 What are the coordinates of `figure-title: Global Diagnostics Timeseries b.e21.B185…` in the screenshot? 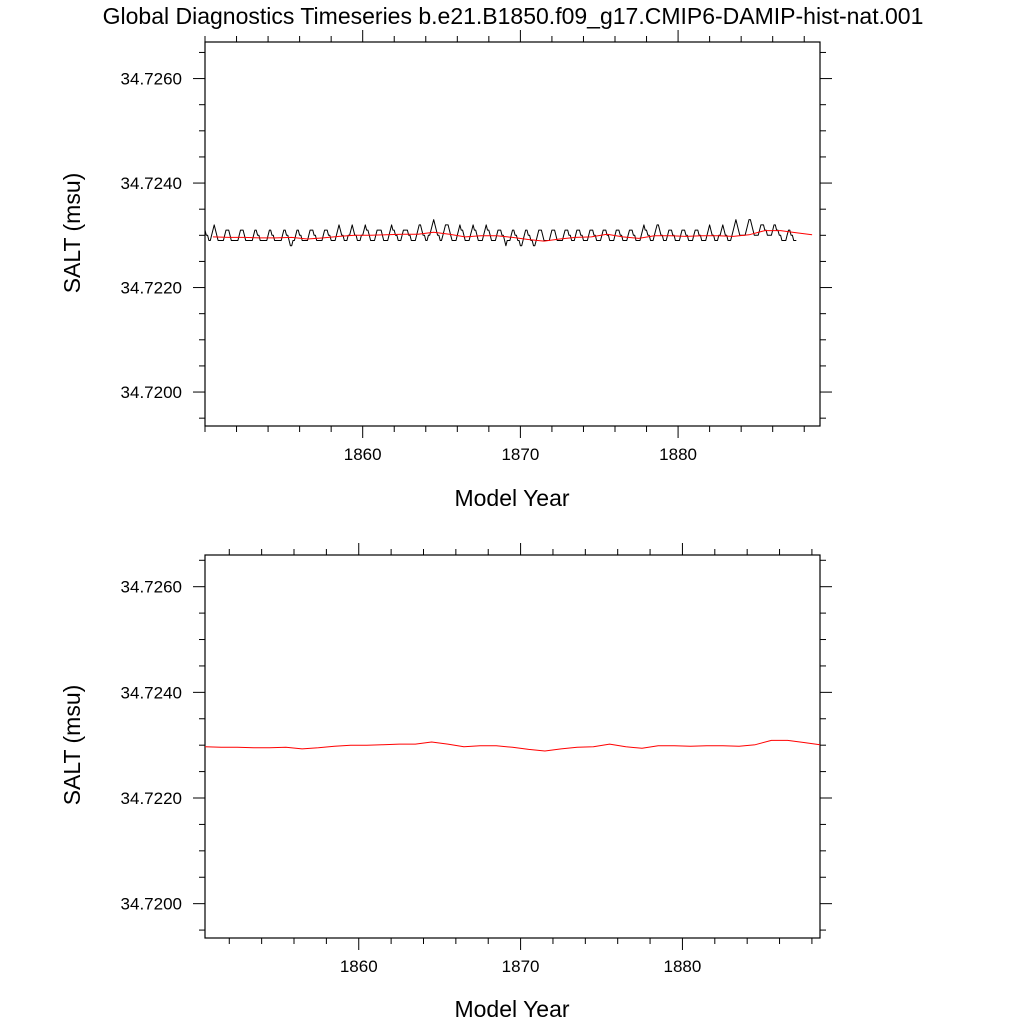 It's located at (513, 16).